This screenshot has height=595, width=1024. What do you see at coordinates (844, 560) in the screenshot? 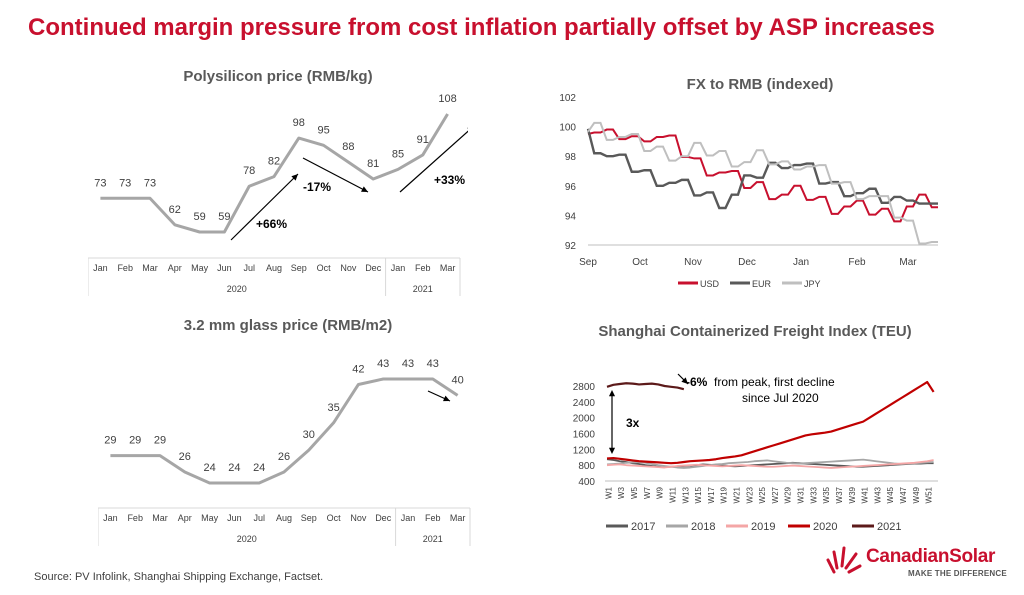
I see `sun-rays-icon` at bounding box center [844, 560].